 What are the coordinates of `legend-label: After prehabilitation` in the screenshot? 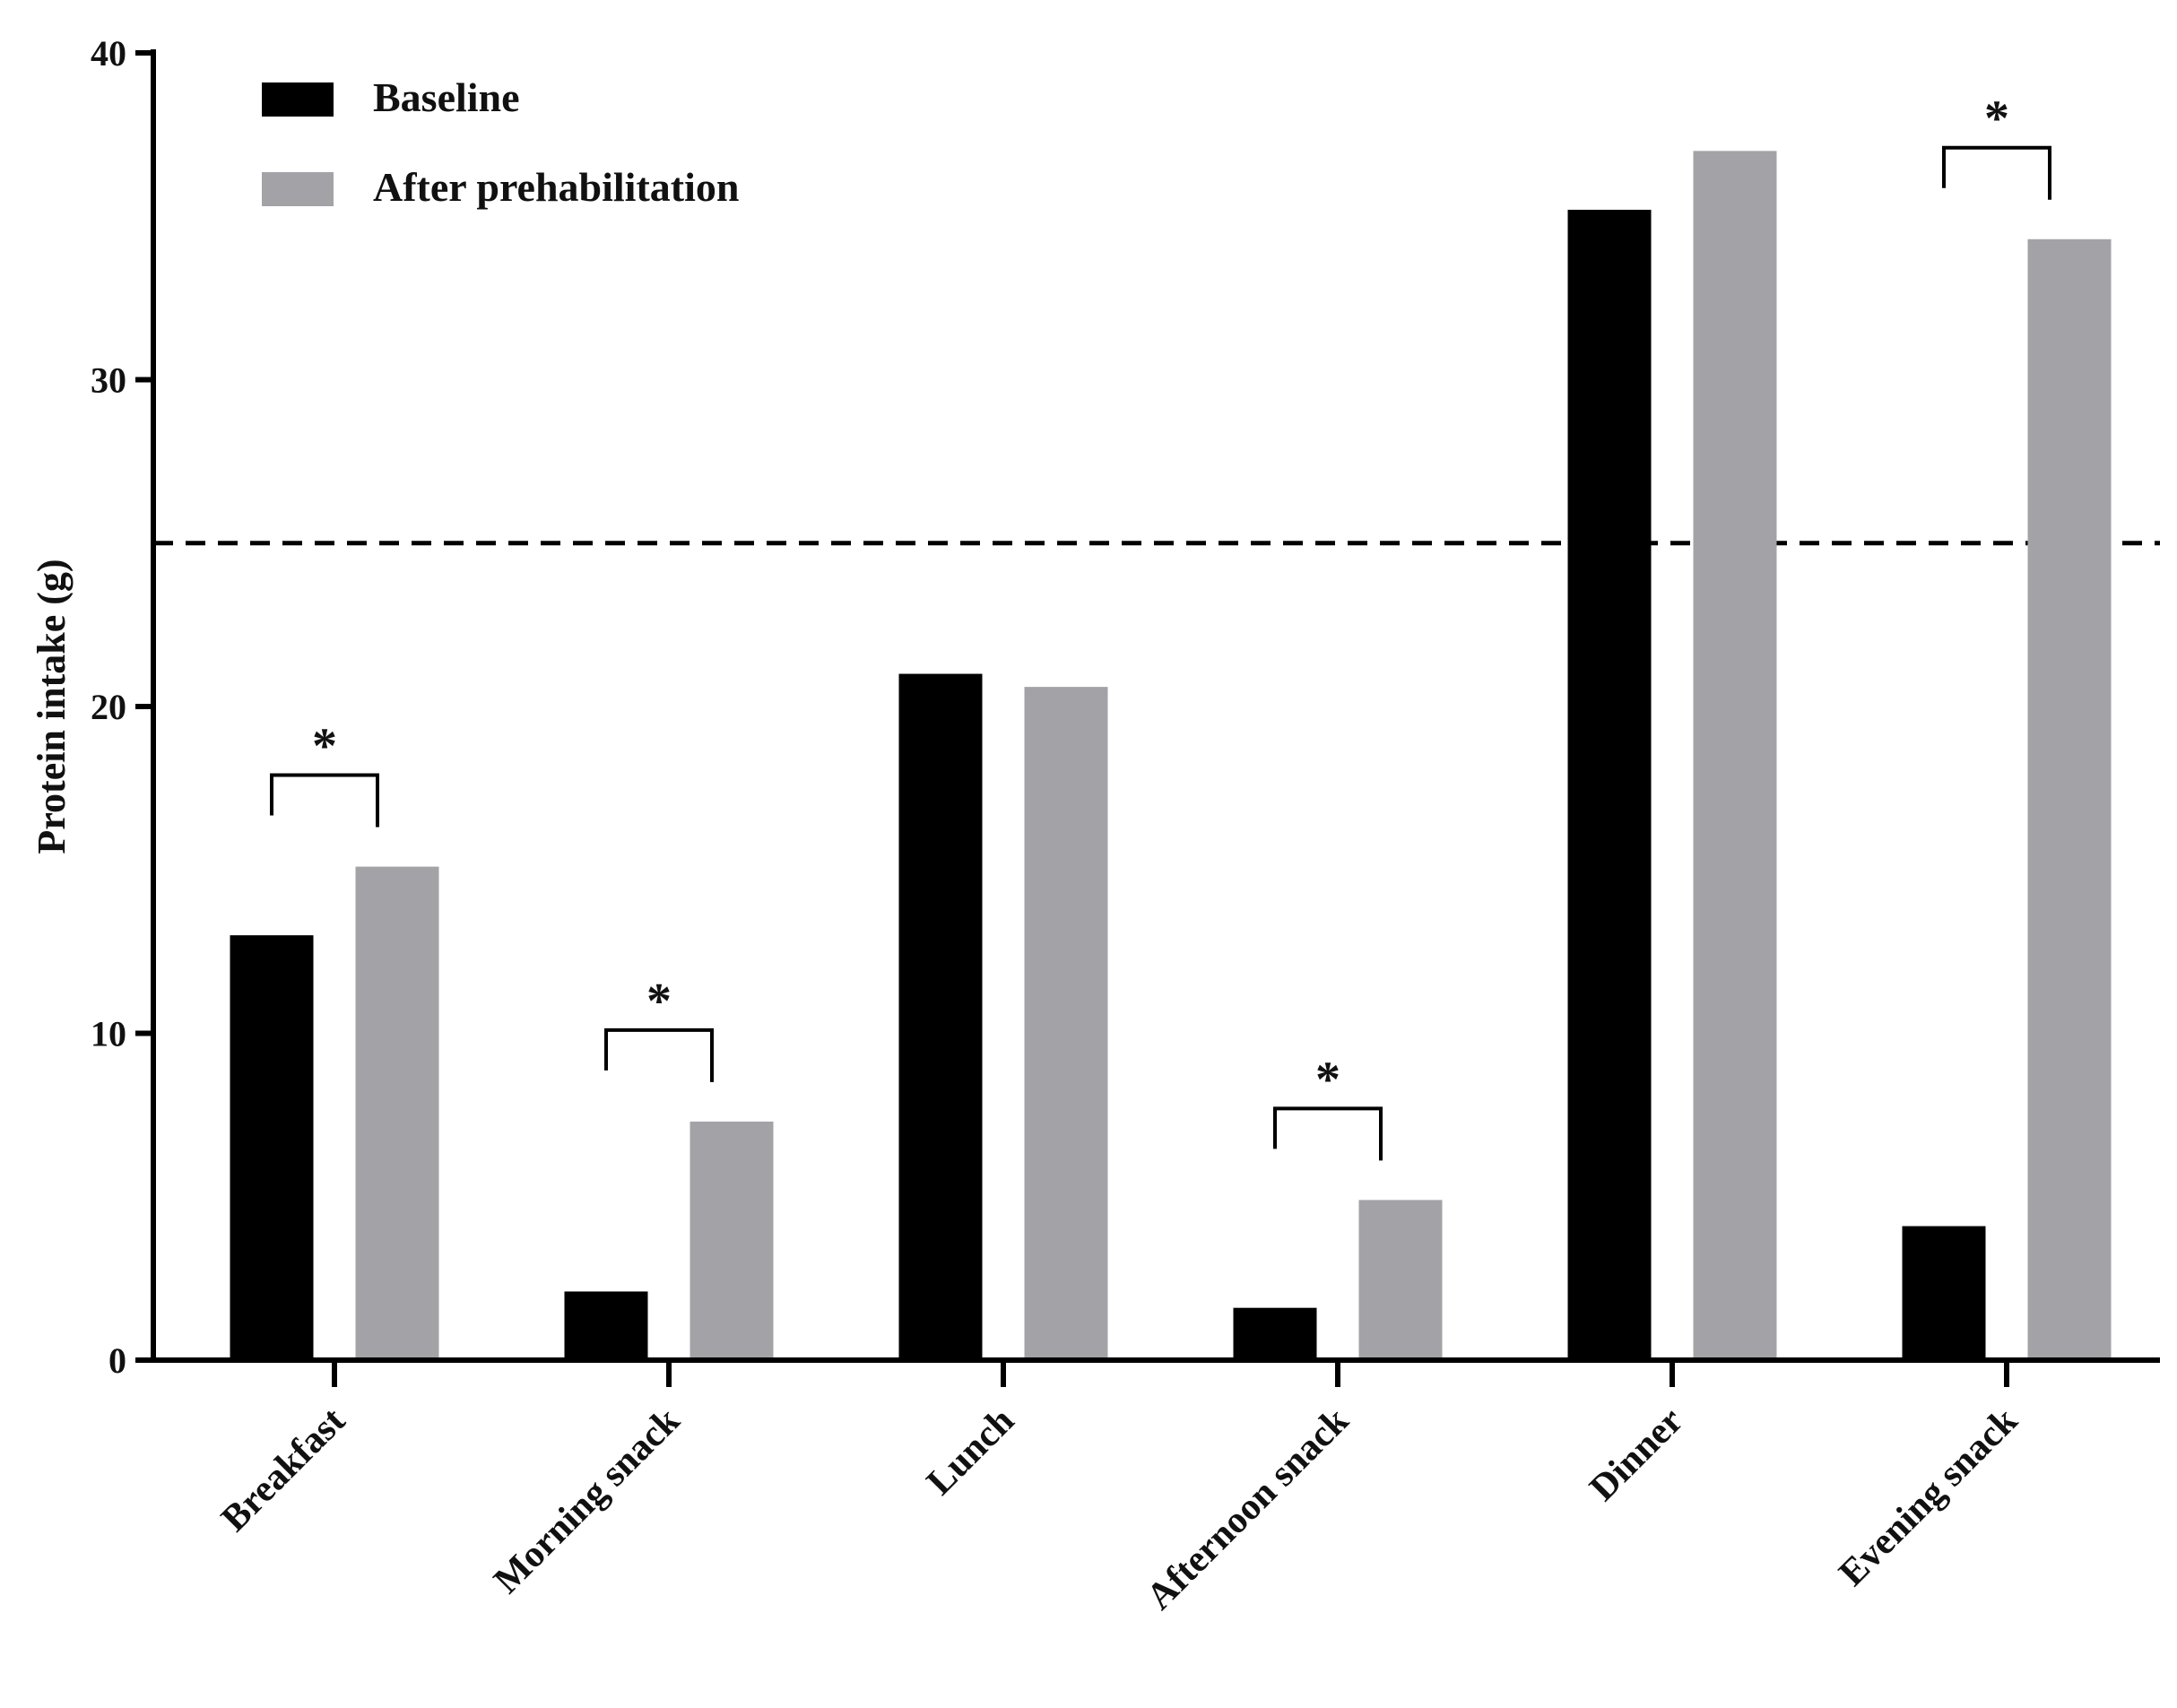 It's located at (556, 187).